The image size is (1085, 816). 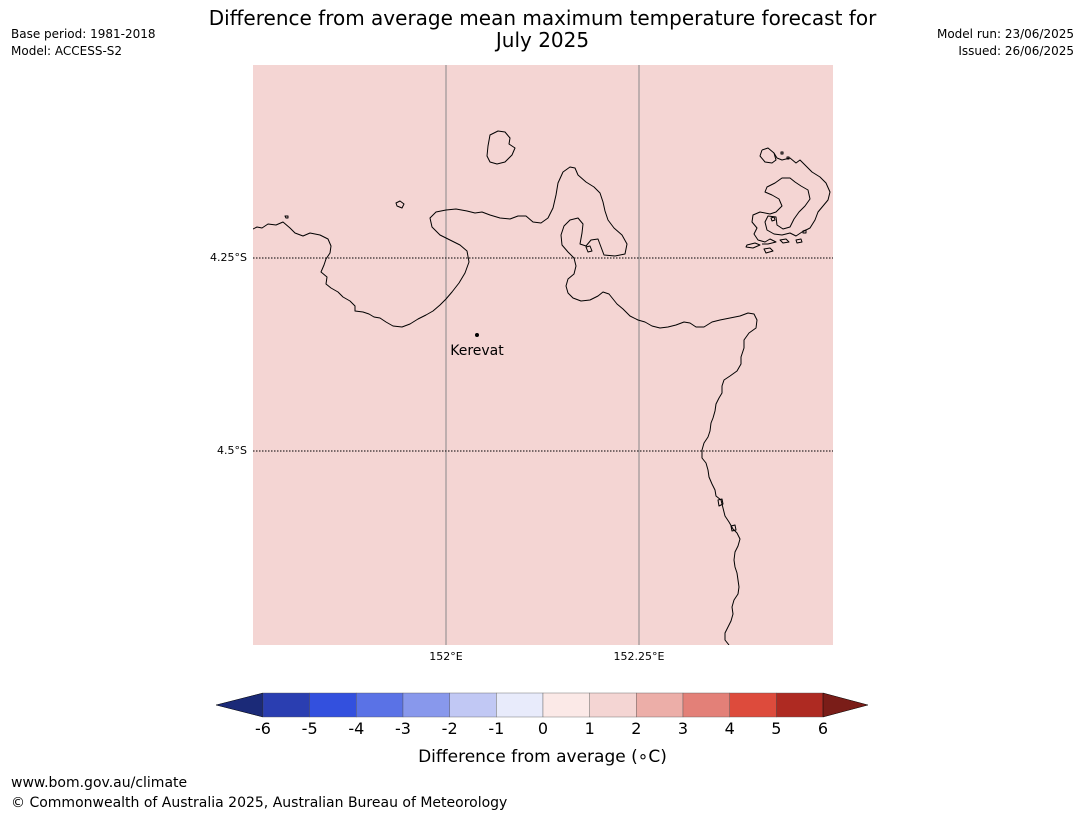 What do you see at coordinates (768, 156) in the screenshot?
I see `ne-island-loop` at bounding box center [768, 156].